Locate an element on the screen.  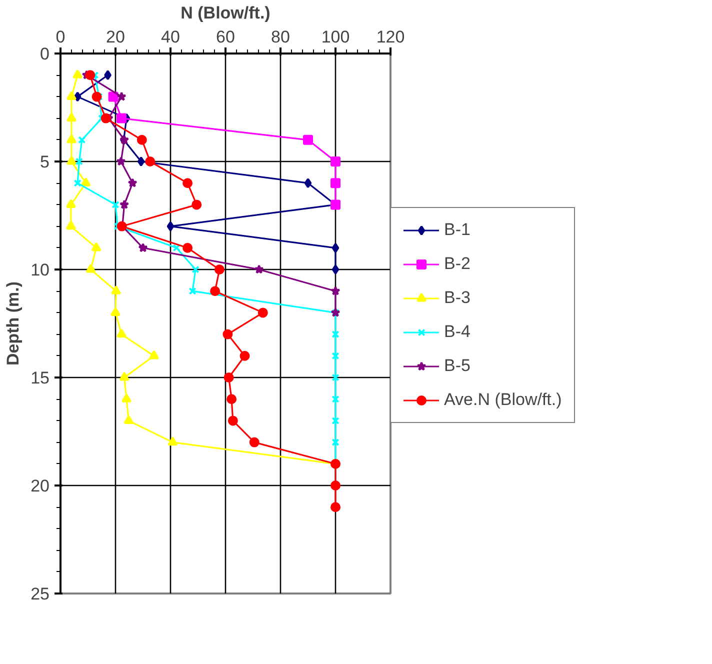
y-tick-label: 10 is located at coordinates (40, 270).